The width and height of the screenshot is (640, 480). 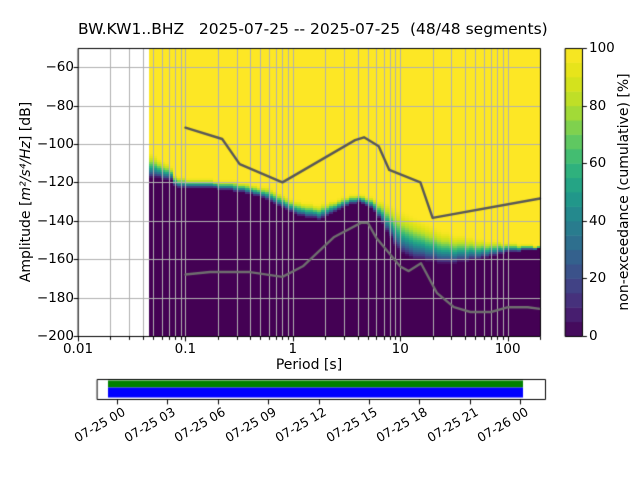 What do you see at coordinates (598, 163) in the screenshot?
I see `colorbar-tick-label: 60` at bounding box center [598, 163].